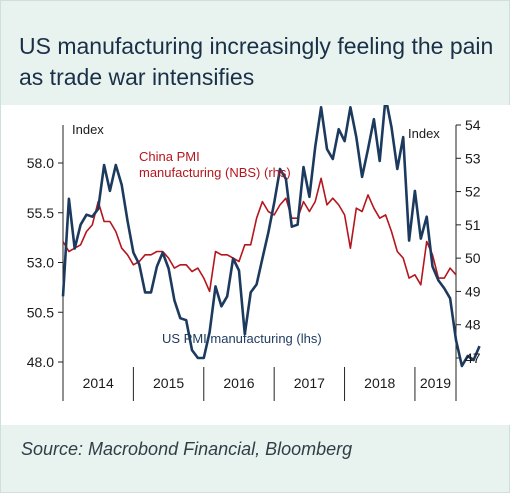 The width and height of the screenshot is (510, 493). I want to click on right-axis-title: Index, so click(424, 133).